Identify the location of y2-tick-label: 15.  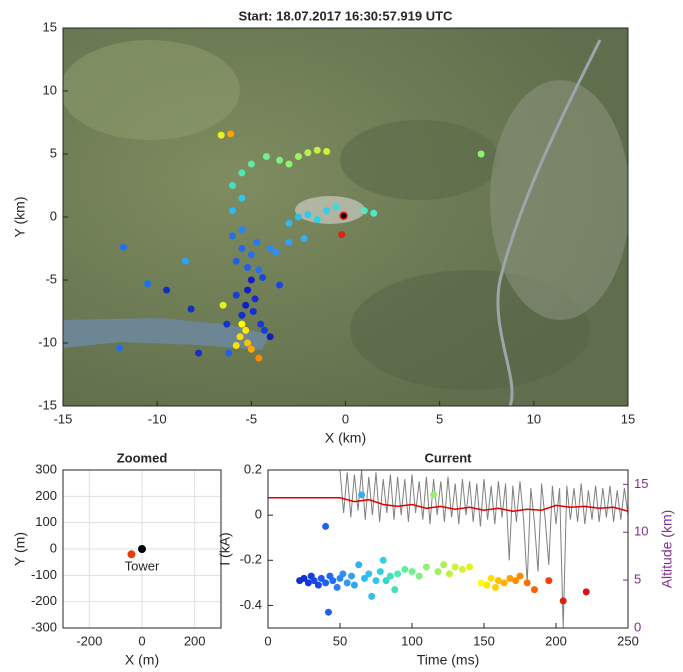
(641, 483).